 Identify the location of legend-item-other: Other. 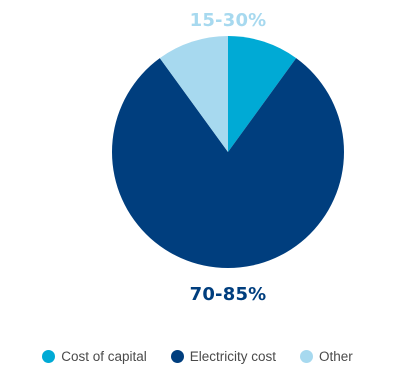
(326, 356).